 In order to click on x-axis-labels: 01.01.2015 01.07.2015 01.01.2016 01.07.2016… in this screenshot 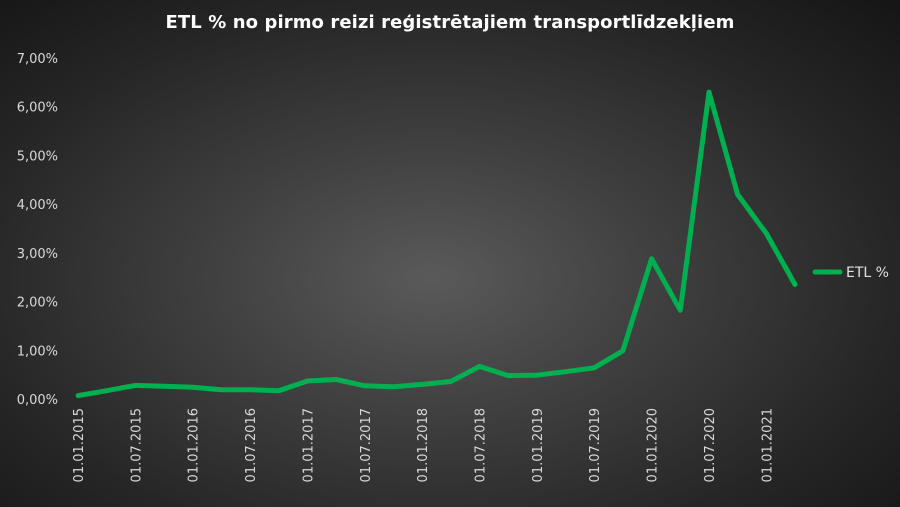, I will do `click(423, 445)`.